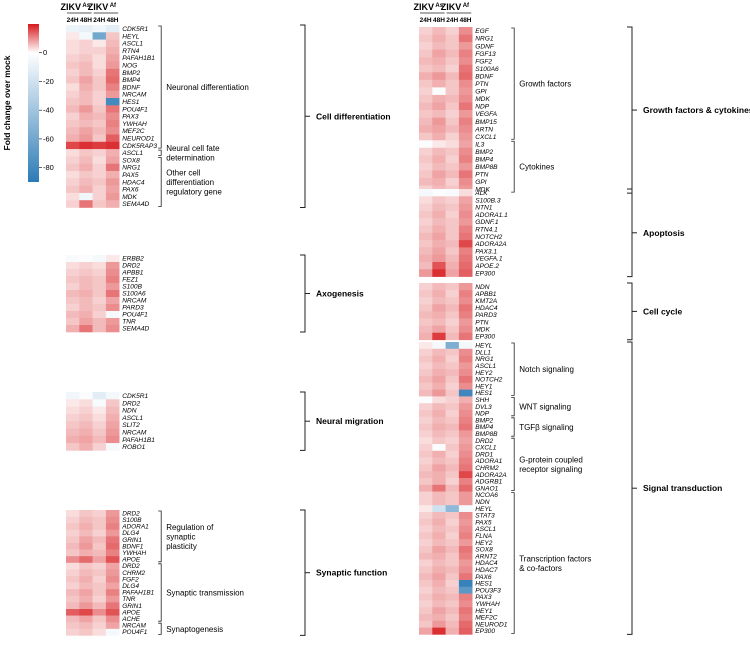 The width and height of the screenshot is (750, 647). Describe the element at coordinates (485, 516) in the screenshot. I see `gene-label: STAT3` at that location.